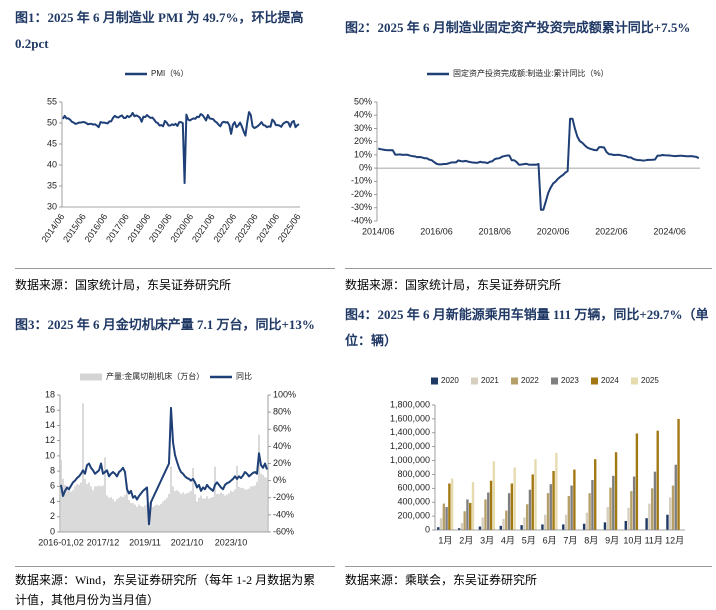 This screenshot has width=716, height=610. I want to click on y-tick-label: 1,400,000, so click(410, 432).